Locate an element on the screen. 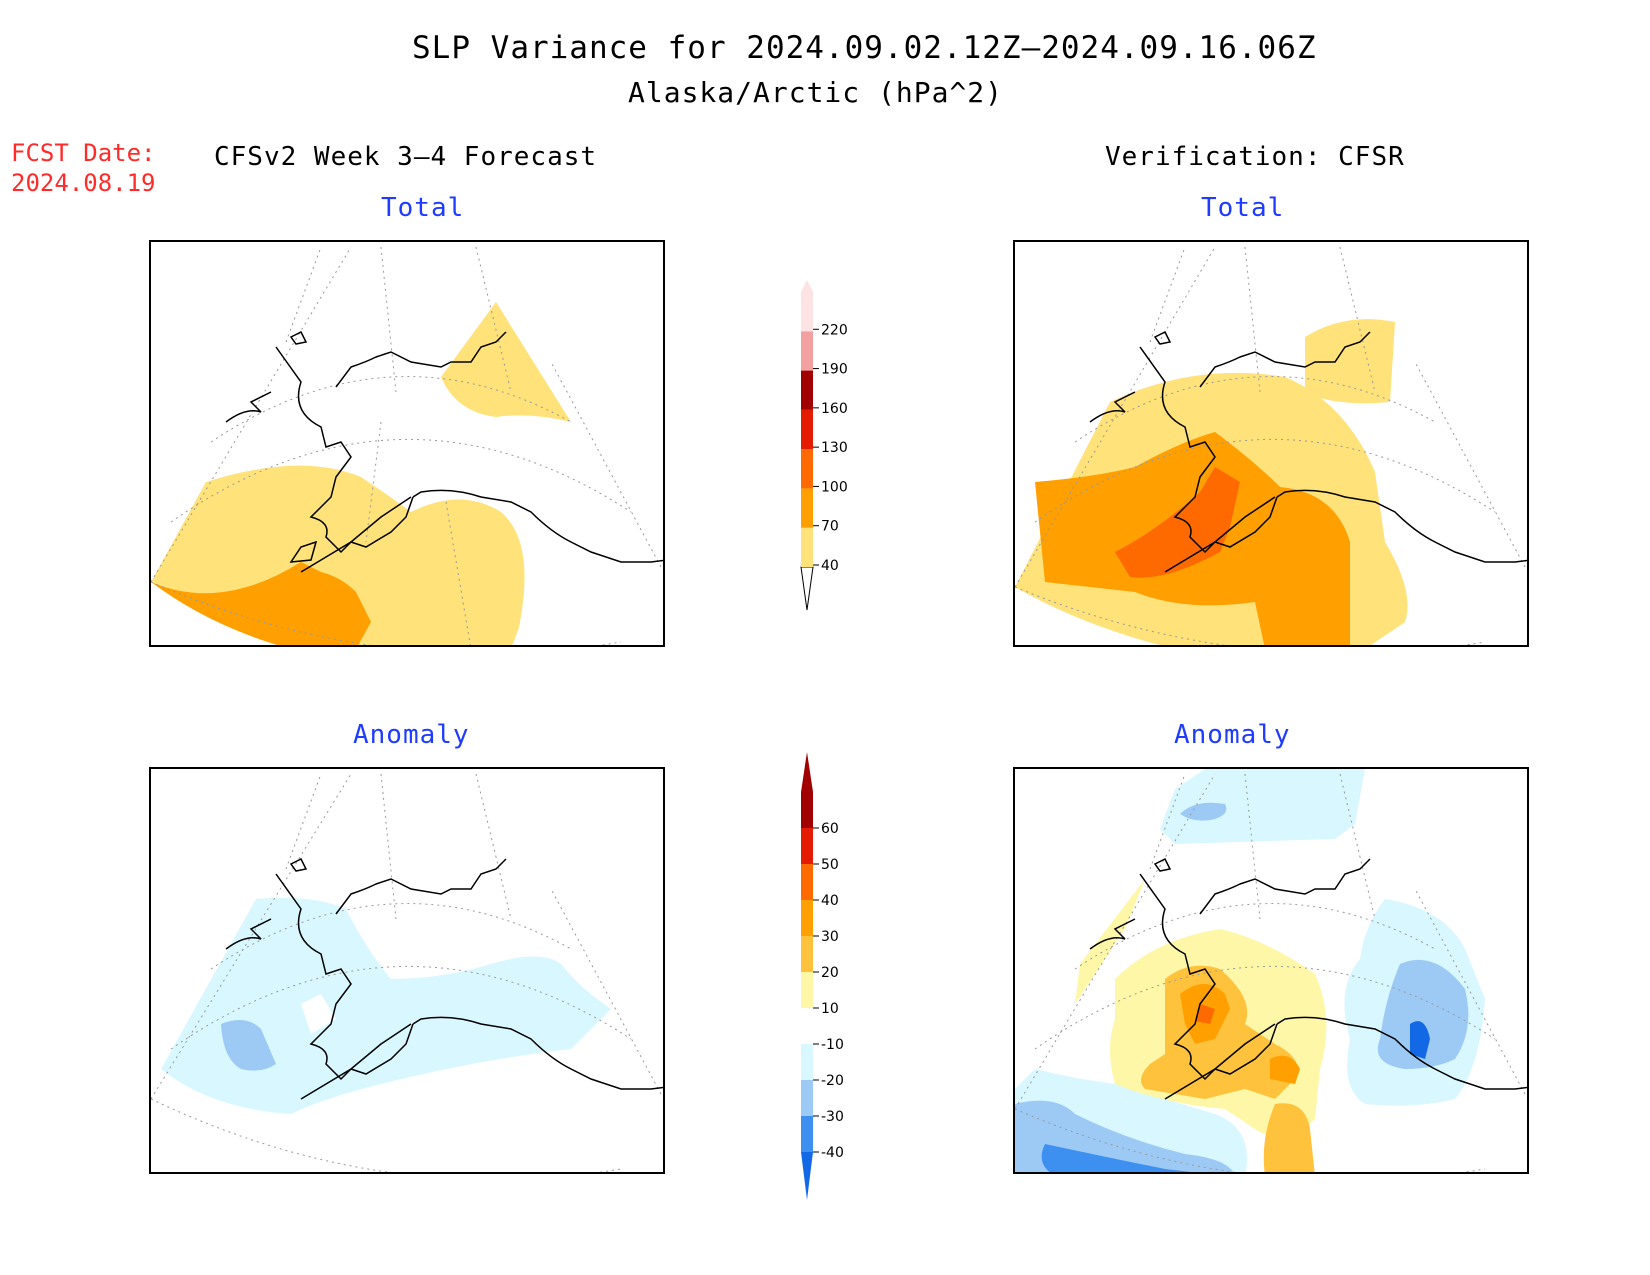 The width and height of the screenshot is (1650, 1275). colorbar-tick-label: -10 is located at coordinates (832, 1045).